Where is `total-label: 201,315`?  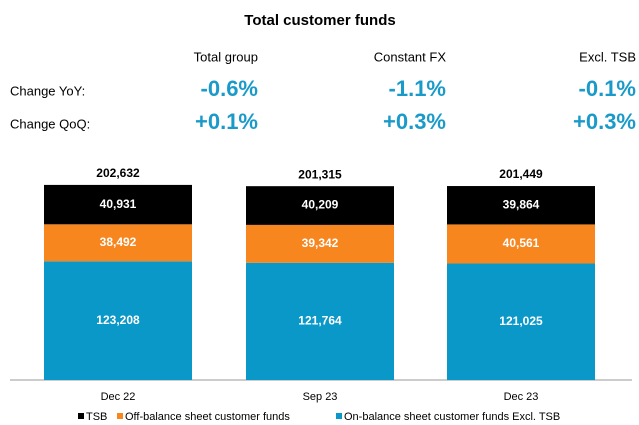 total-label: 201,315 is located at coordinates (320, 174).